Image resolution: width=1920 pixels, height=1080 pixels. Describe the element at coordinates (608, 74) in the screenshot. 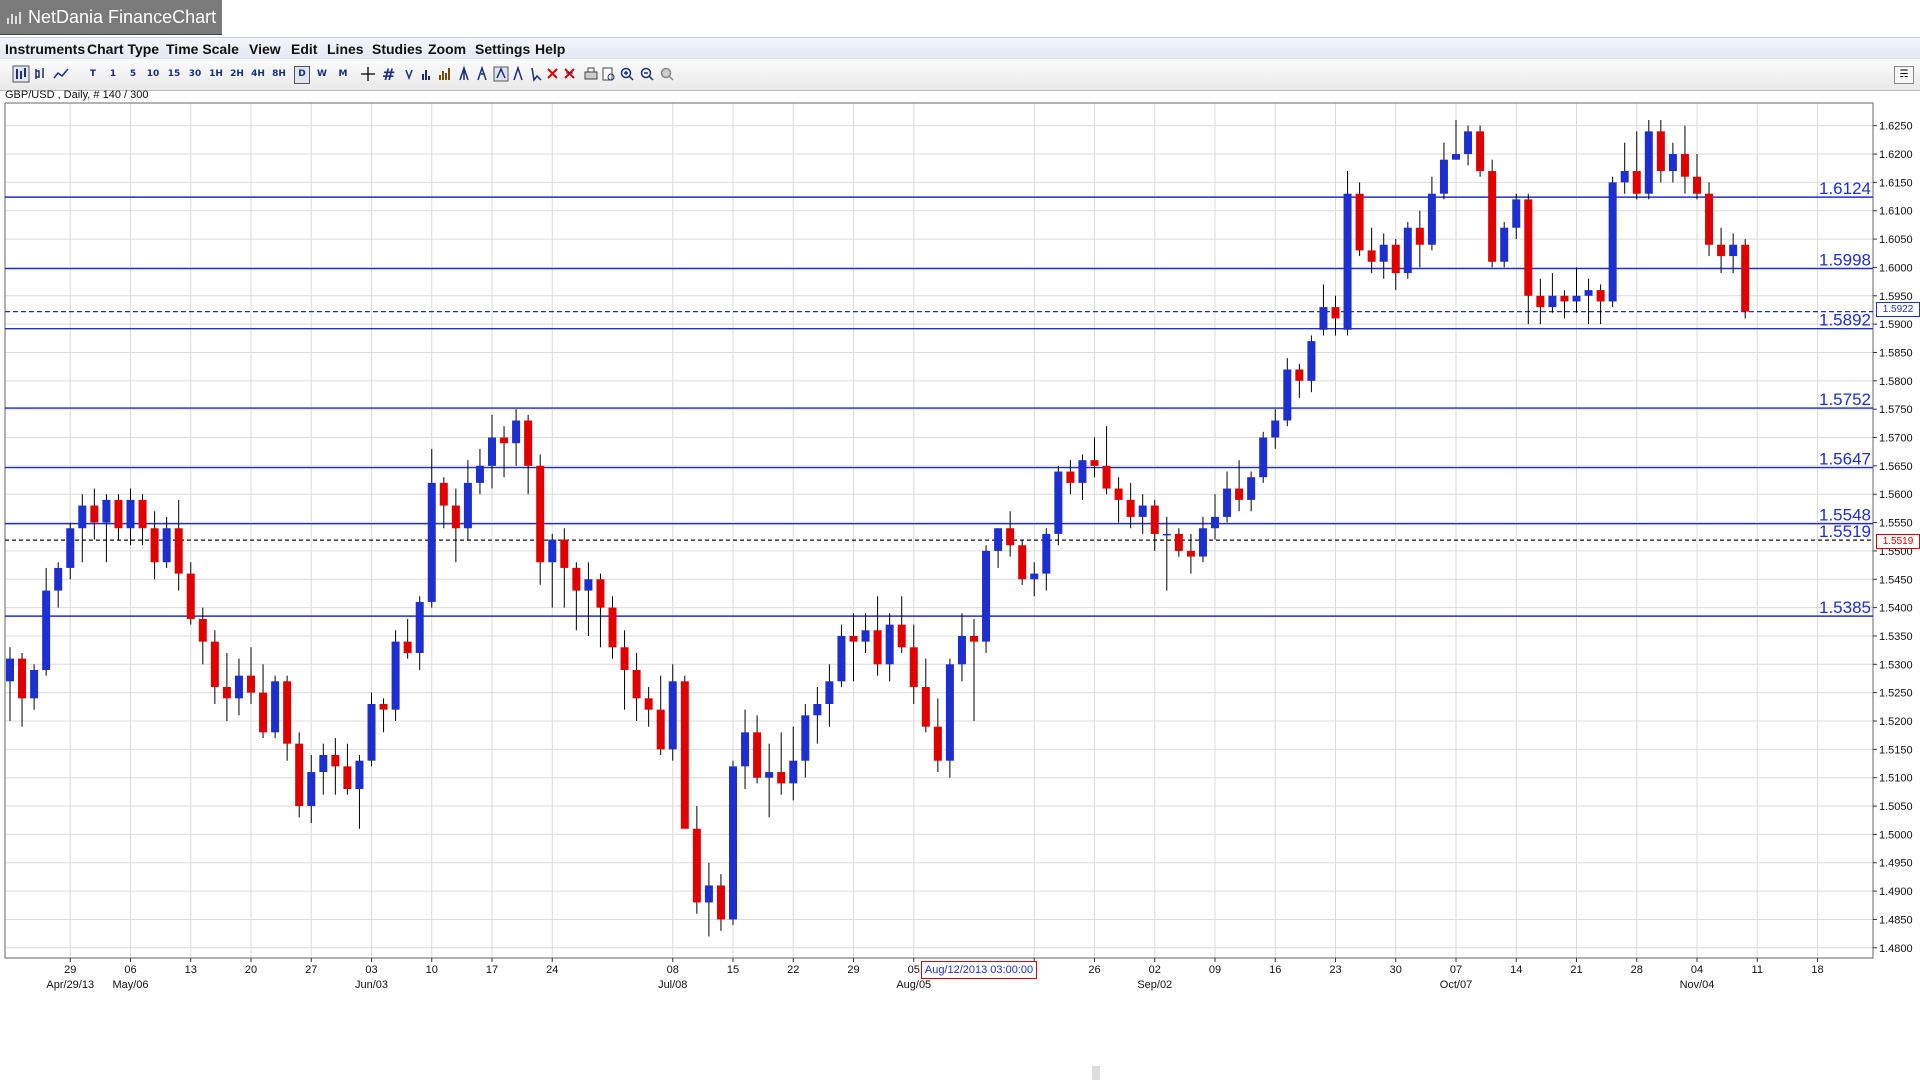

I see `print-preview-icon` at that location.